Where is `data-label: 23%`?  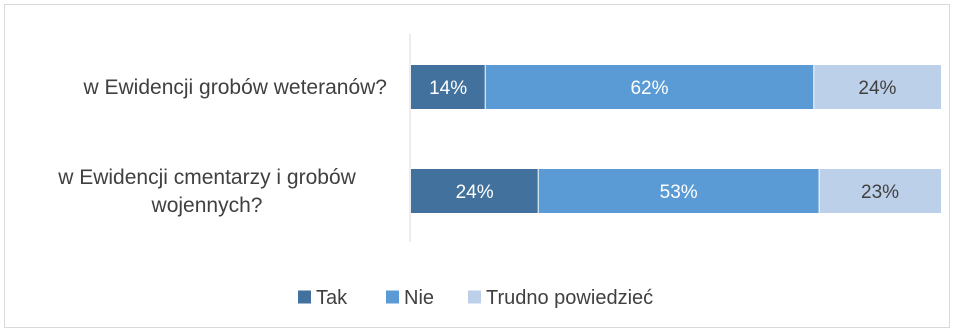
data-label: 23% is located at coordinates (880, 192).